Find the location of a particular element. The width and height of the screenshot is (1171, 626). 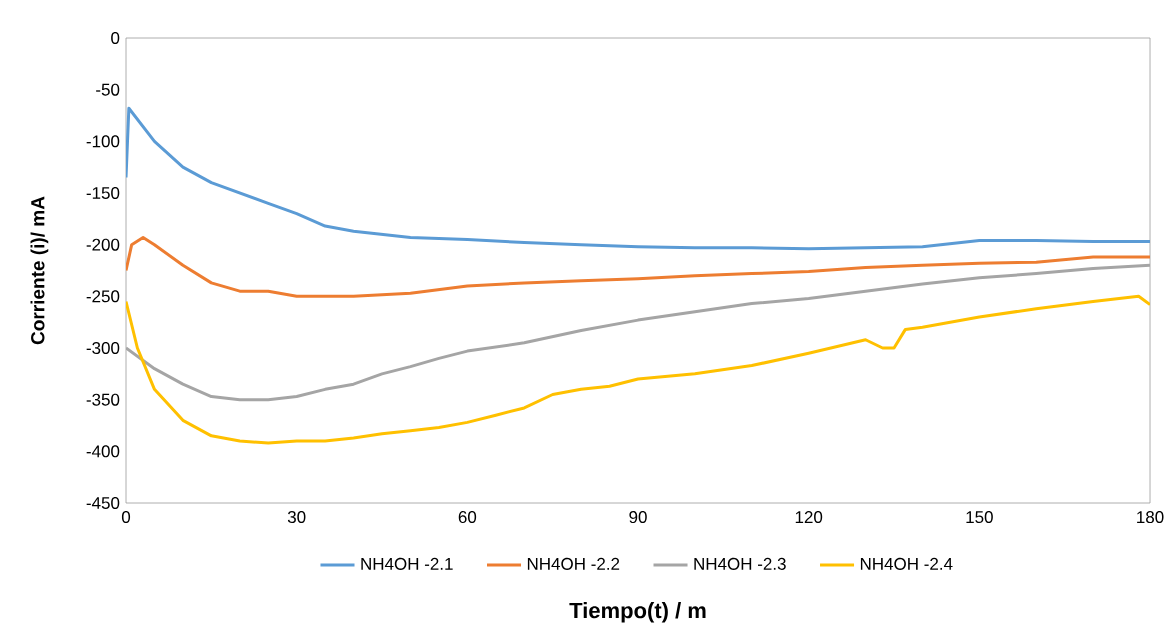

y-tick-label: -400 is located at coordinates (103, 451).